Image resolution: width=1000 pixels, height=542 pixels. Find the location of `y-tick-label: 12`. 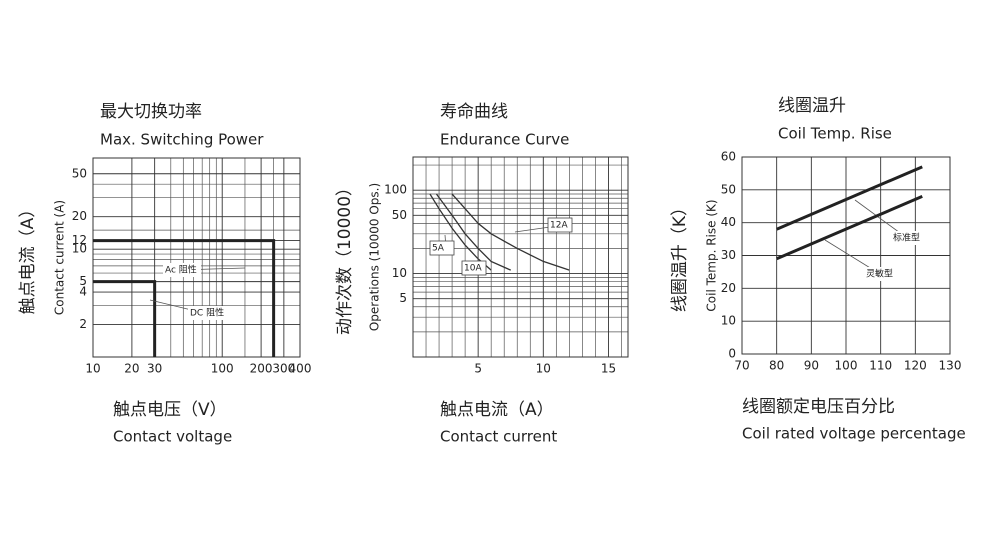

y-tick-label: 12 is located at coordinates (79, 240).